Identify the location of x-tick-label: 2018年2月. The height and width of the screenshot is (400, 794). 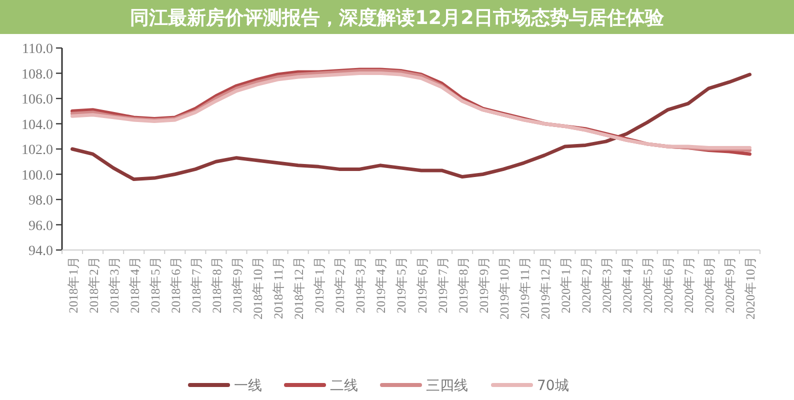
(93, 285).